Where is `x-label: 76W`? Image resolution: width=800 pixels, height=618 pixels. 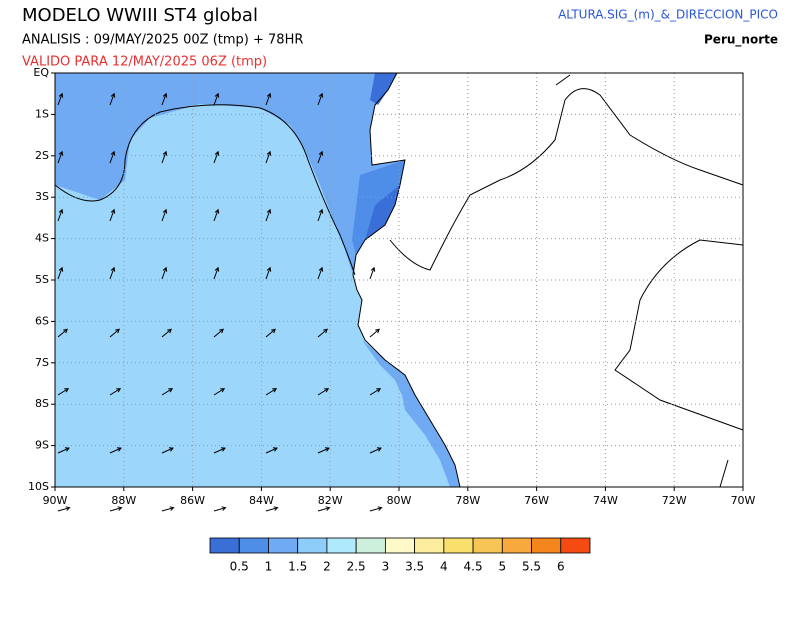
x-label: 76W is located at coordinates (536, 500).